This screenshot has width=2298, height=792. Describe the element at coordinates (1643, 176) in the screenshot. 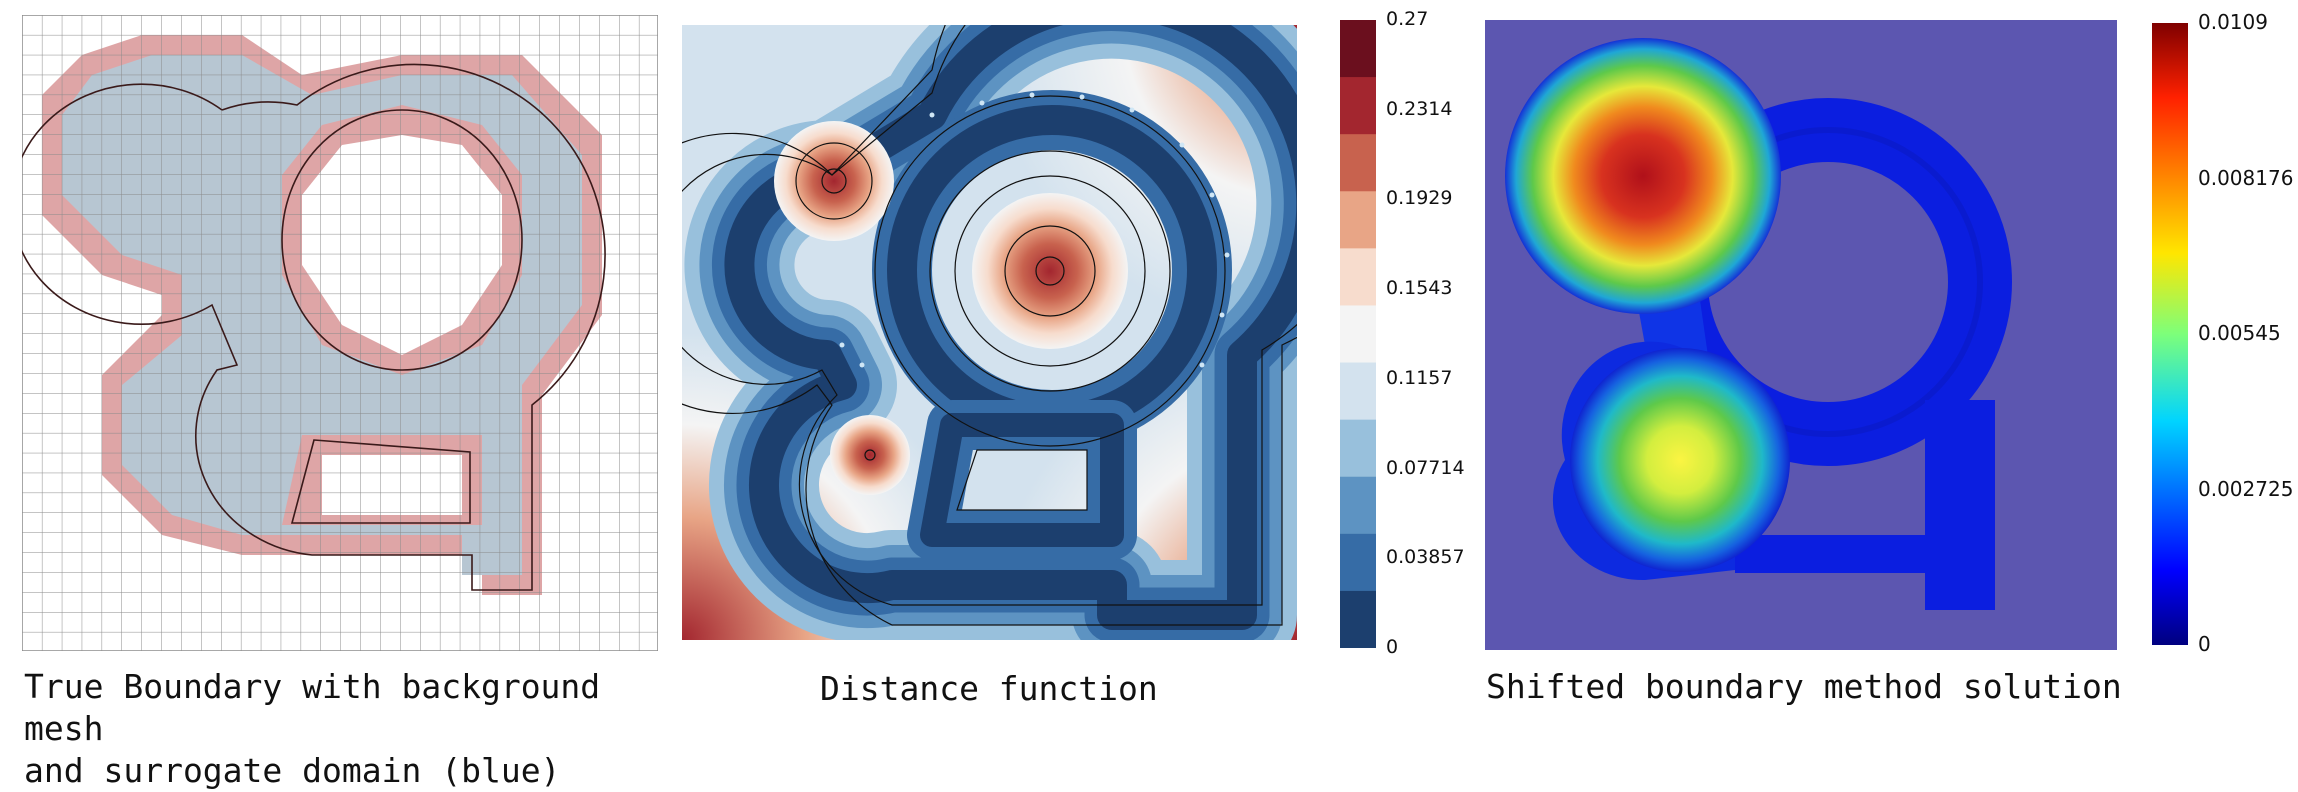

I see `hot-spot-upper` at that location.